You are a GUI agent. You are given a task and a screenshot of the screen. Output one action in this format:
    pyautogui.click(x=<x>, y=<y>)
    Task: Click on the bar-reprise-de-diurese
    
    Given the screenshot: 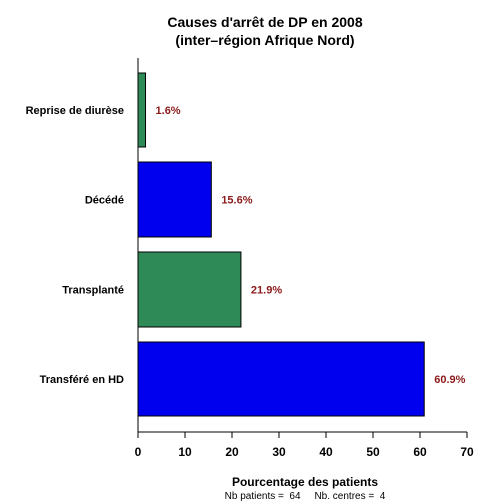 What is the action you would take?
    pyautogui.click(x=142, y=110)
    